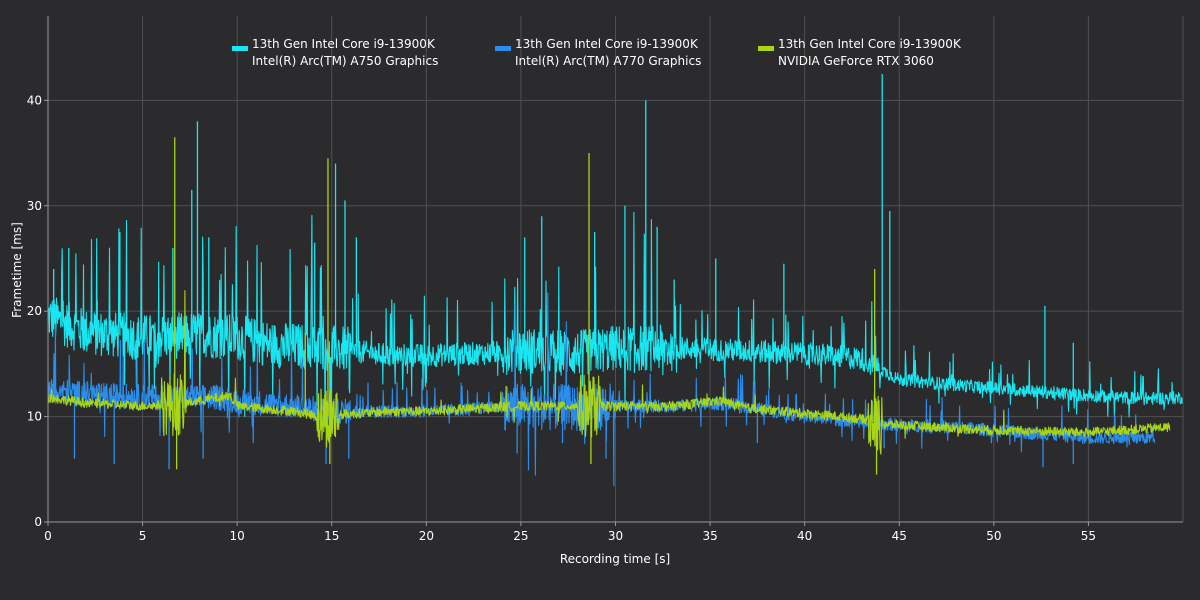 This screenshot has height=600, width=1200. What do you see at coordinates (608, 61) in the screenshot?
I see `legend-label-line2: Intel(R) Arc(TM) A770 Graphics` at bounding box center [608, 61].